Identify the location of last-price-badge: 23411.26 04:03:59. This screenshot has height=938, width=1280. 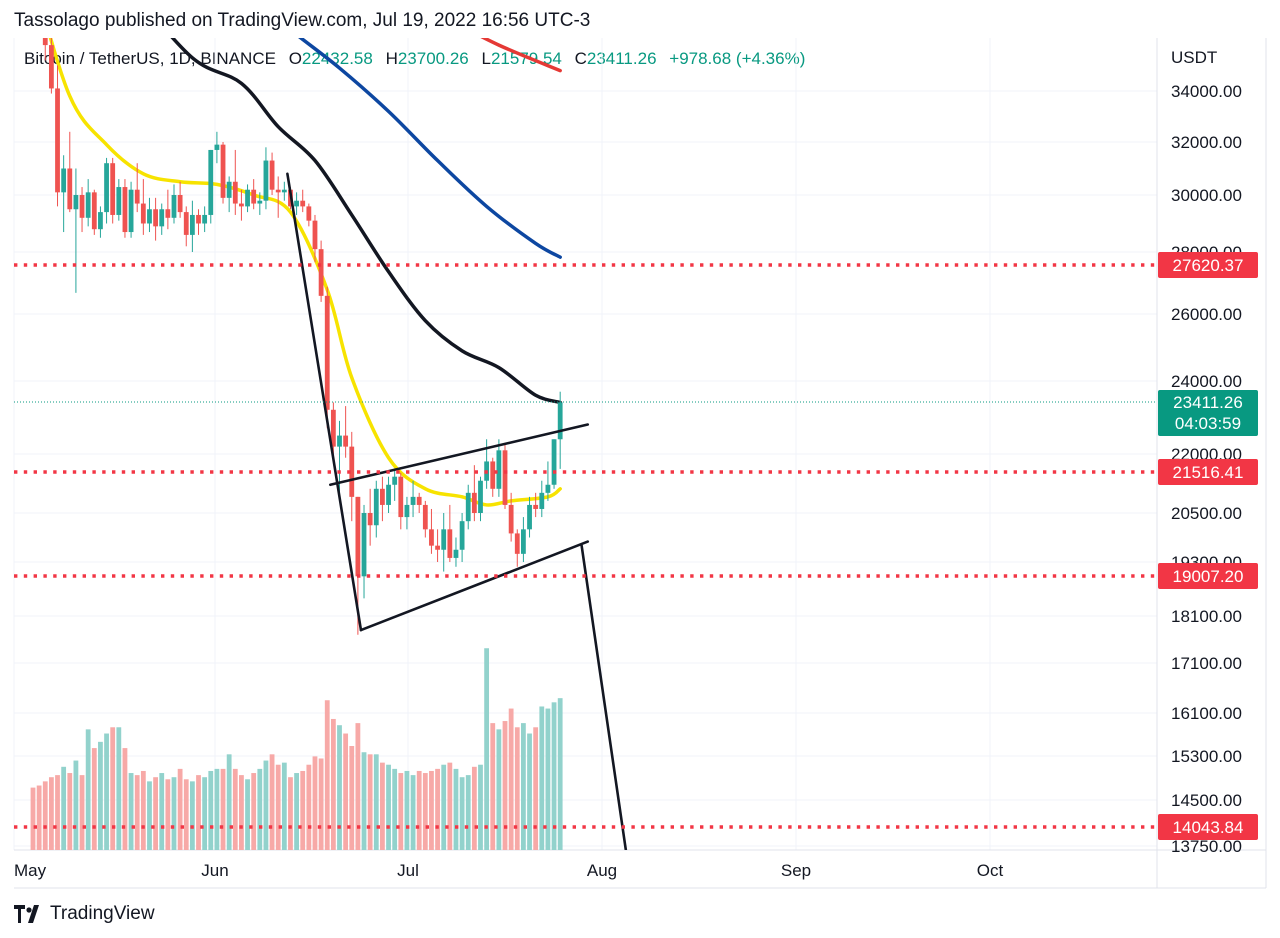
(1208, 413).